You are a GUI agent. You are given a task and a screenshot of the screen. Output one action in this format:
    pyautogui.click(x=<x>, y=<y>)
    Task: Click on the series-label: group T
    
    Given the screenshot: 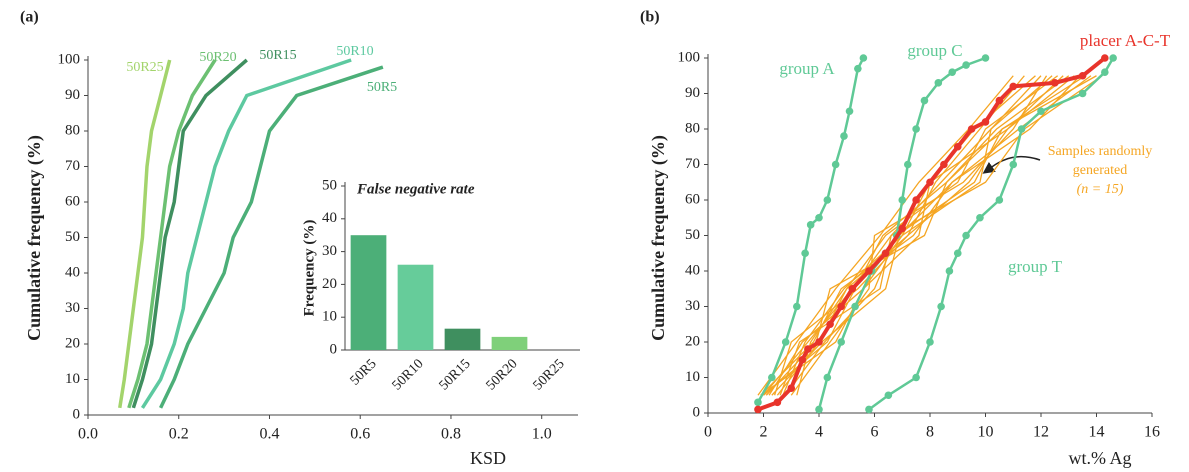 What is the action you would take?
    pyautogui.click(x=1035, y=266)
    